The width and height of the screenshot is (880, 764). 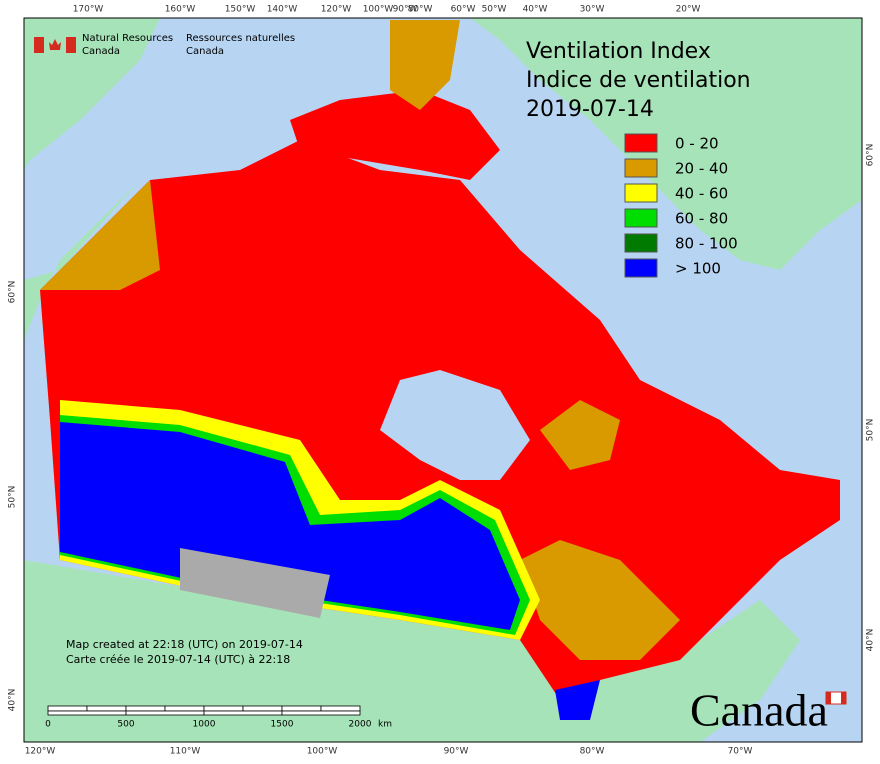 What do you see at coordinates (698, 269) in the screenshot?
I see `legend-label: > 100` at bounding box center [698, 269].